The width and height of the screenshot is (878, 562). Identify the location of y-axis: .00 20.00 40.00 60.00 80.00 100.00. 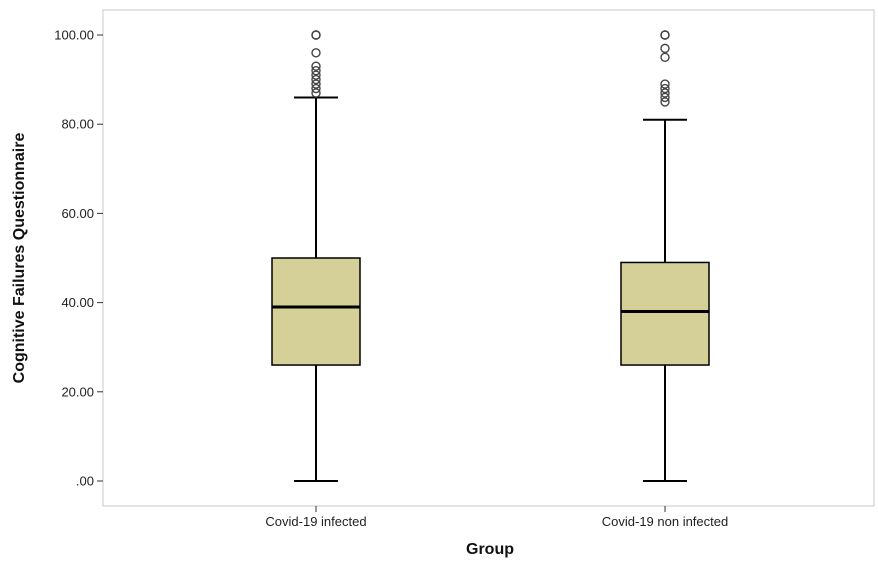
(78, 258).